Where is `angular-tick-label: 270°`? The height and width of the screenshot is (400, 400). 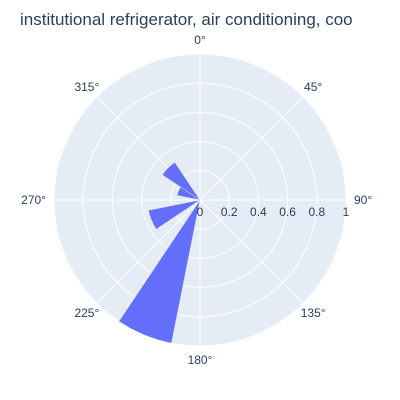 angular-tick-label: 270° is located at coordinates (33, 200).